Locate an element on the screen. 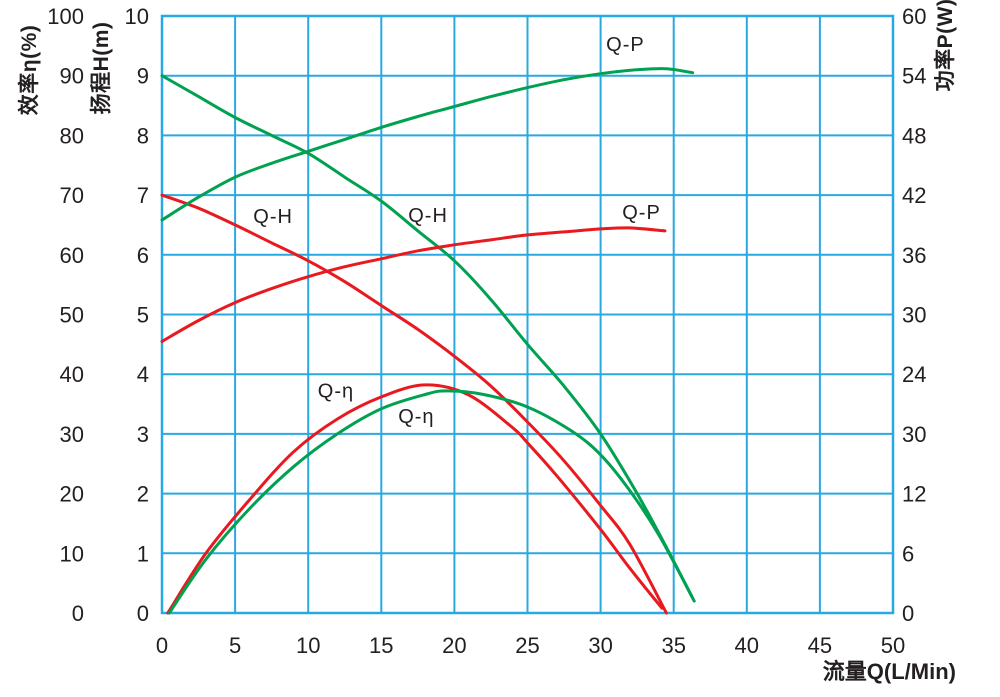 The height and width of the screenshot is (697, 1000). curve-label-q-h-red: Q-H is located at coordinates (273, 217).